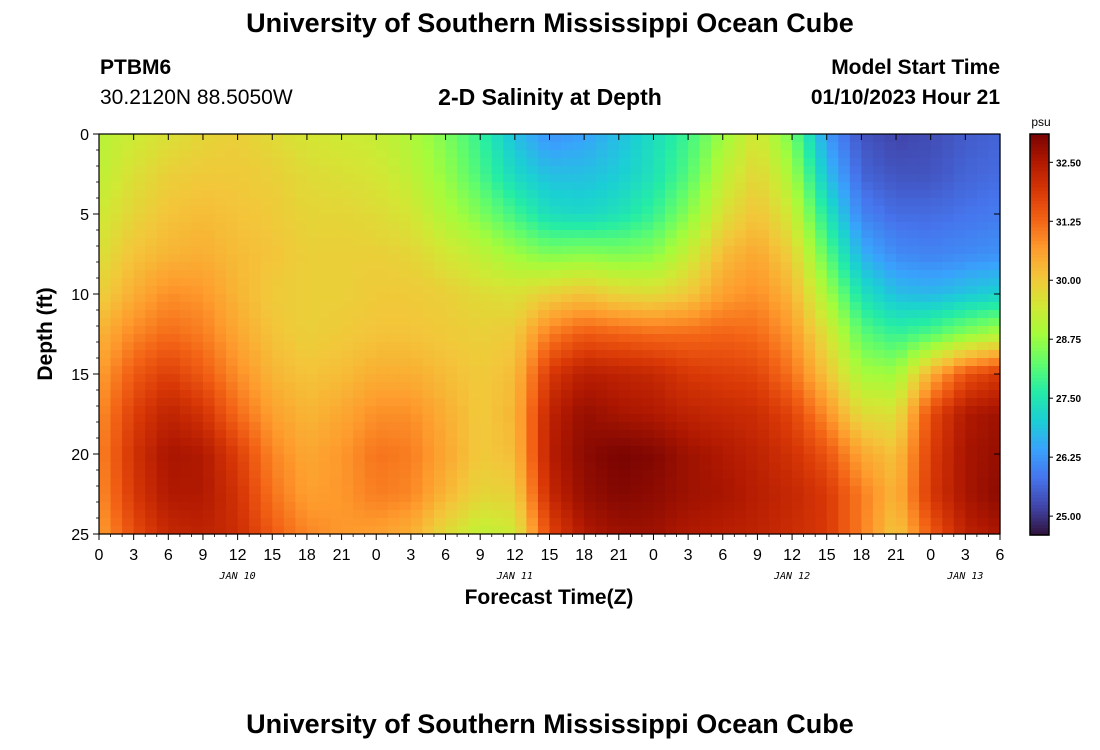  I want to click on x-tick-label: 21, so click(896, 555).